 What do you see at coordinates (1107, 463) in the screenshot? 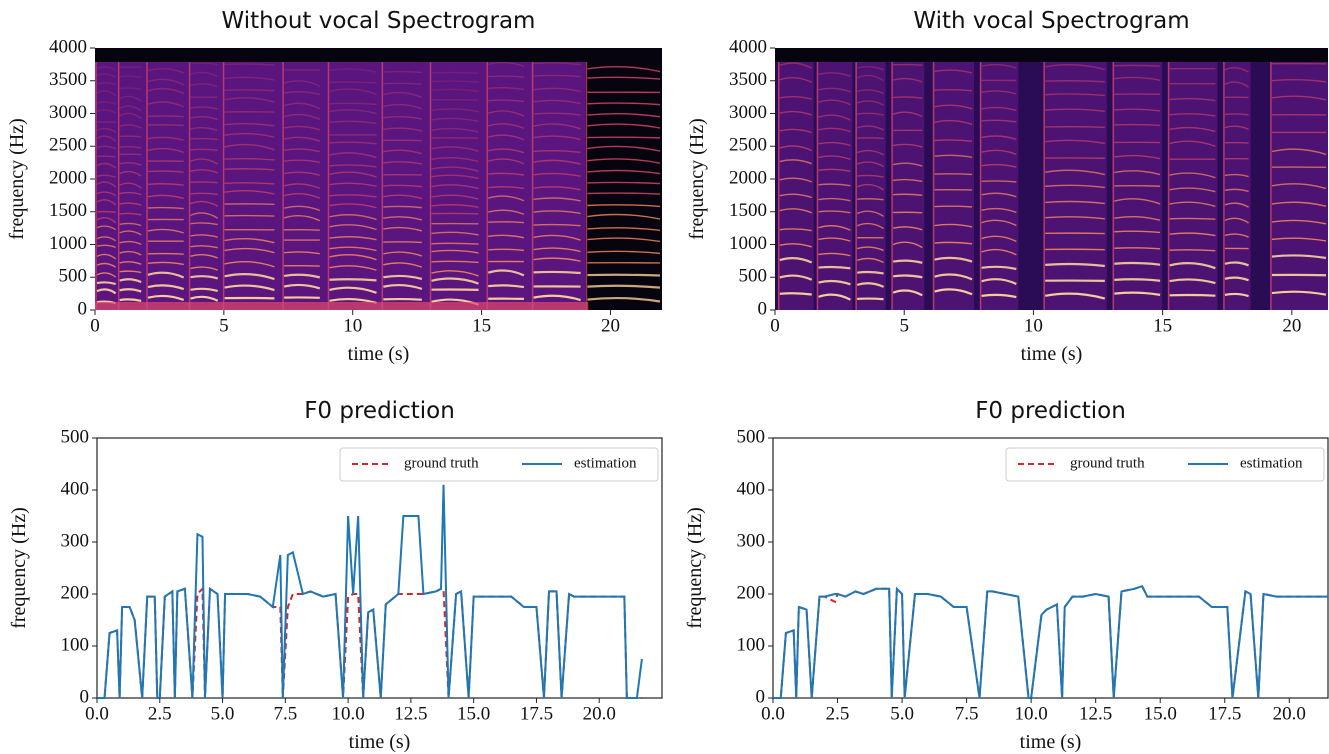
I see `legend-label: ground truth` at bounding box center [1107, 463].